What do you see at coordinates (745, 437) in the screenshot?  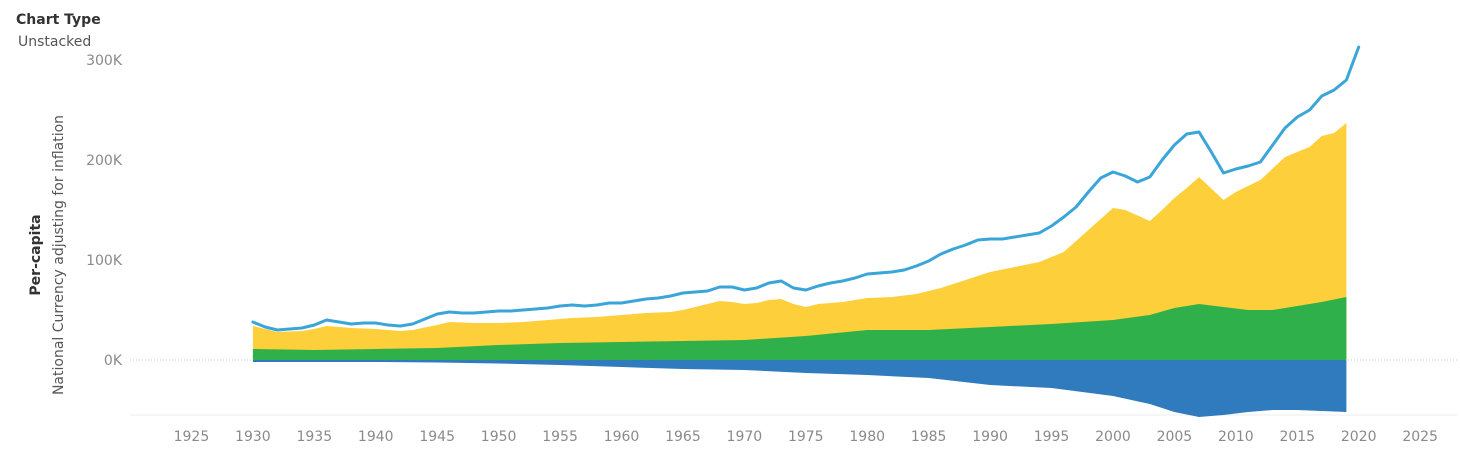 I see `x-tick-label: 1970` at bounding box center [745, 437].